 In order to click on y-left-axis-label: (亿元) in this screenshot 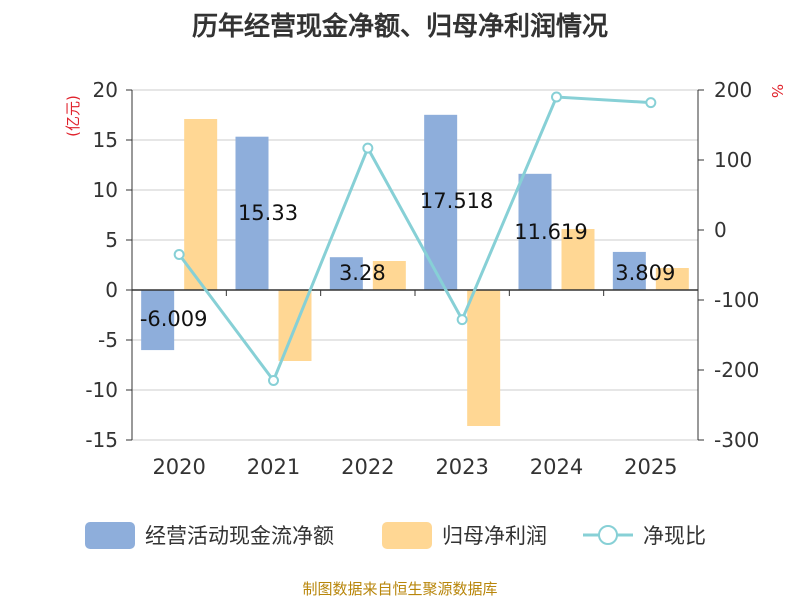, I will do `click(73, 116)`.